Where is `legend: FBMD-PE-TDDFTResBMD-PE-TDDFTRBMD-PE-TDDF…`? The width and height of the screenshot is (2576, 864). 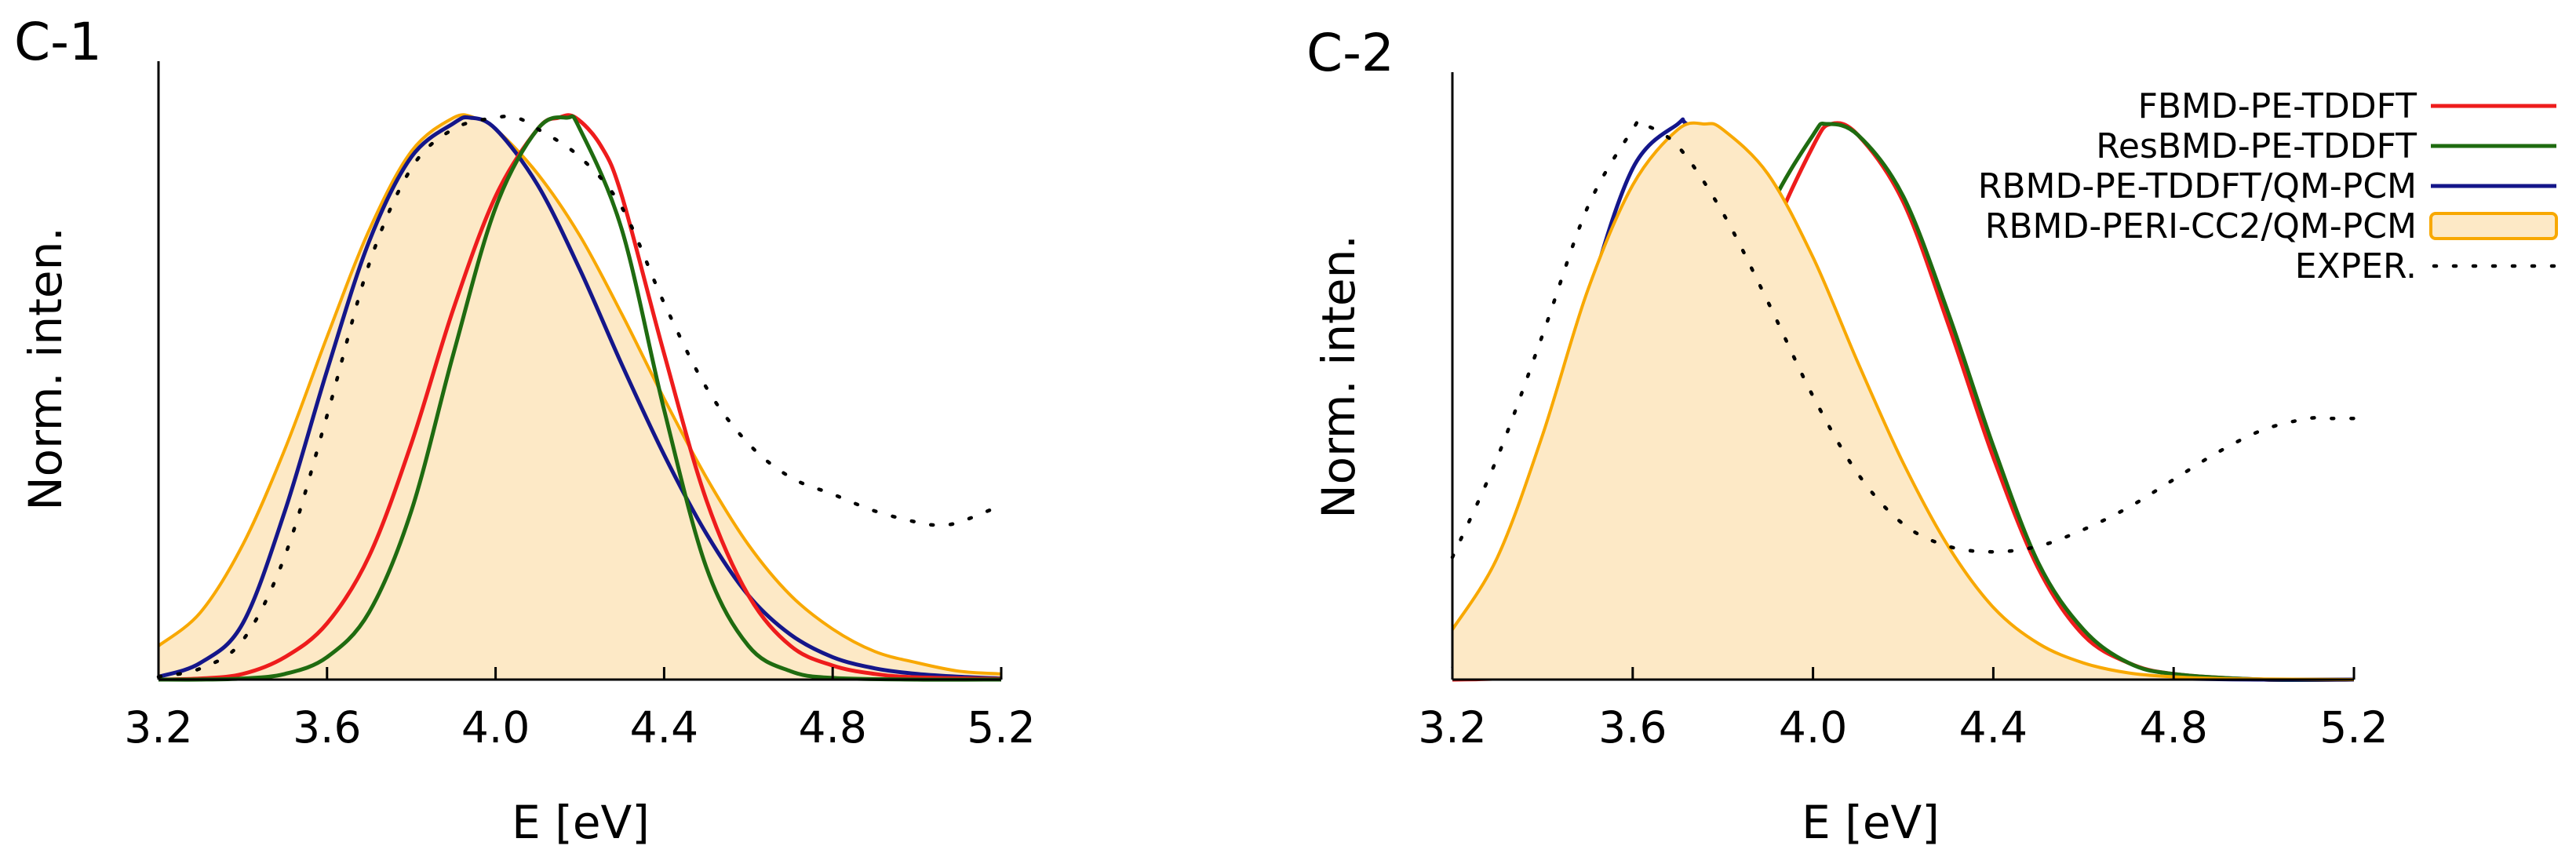
legend: FBMD-PE-TDDFTResBMD-PE-TDDFTRBMD-PE-TDDF… is located at coordinates (2268, 186).